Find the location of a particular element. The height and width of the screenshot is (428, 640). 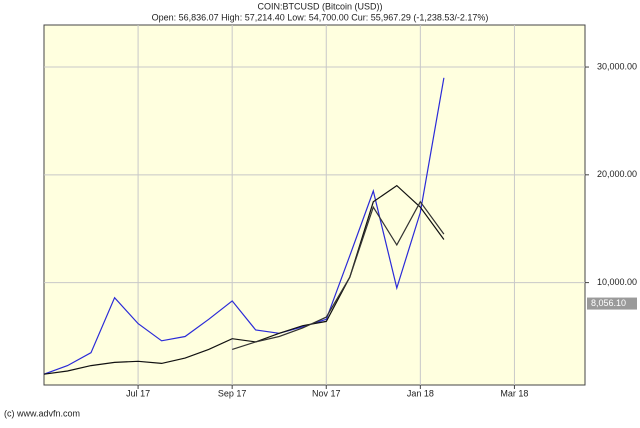

price-line is located at coordinates (338, 275).